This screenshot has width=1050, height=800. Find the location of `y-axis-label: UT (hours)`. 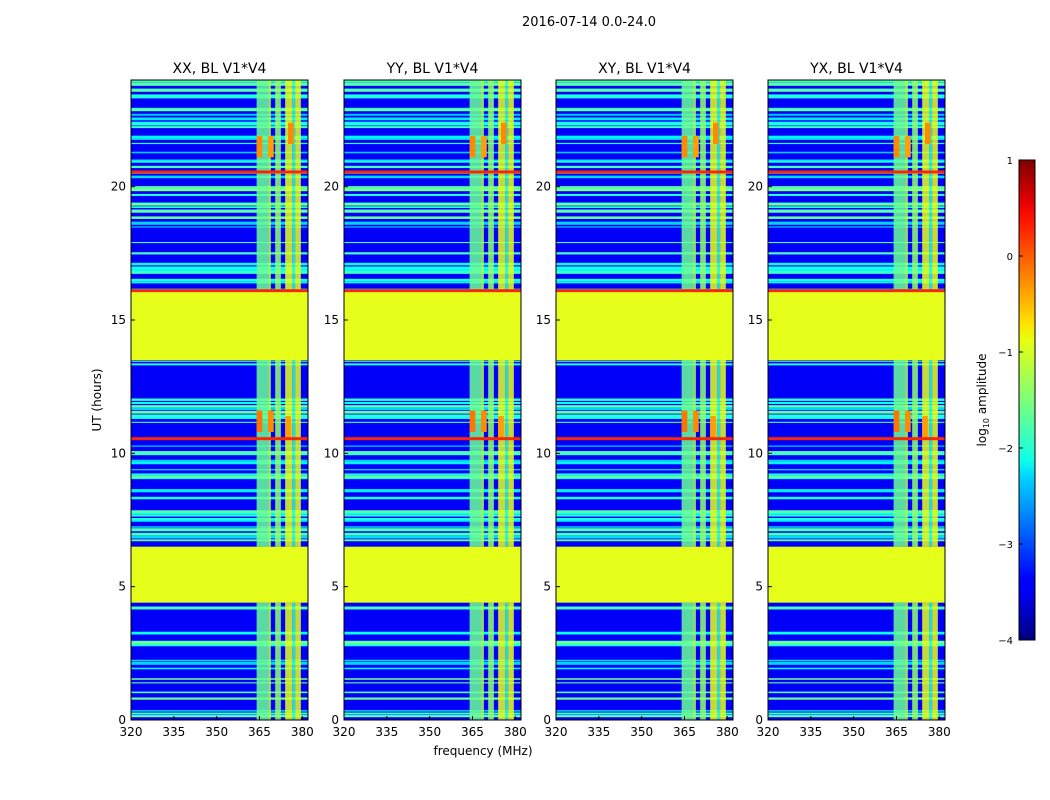

y-axis-label: UT (hours) is located at coordinates (97, 399).